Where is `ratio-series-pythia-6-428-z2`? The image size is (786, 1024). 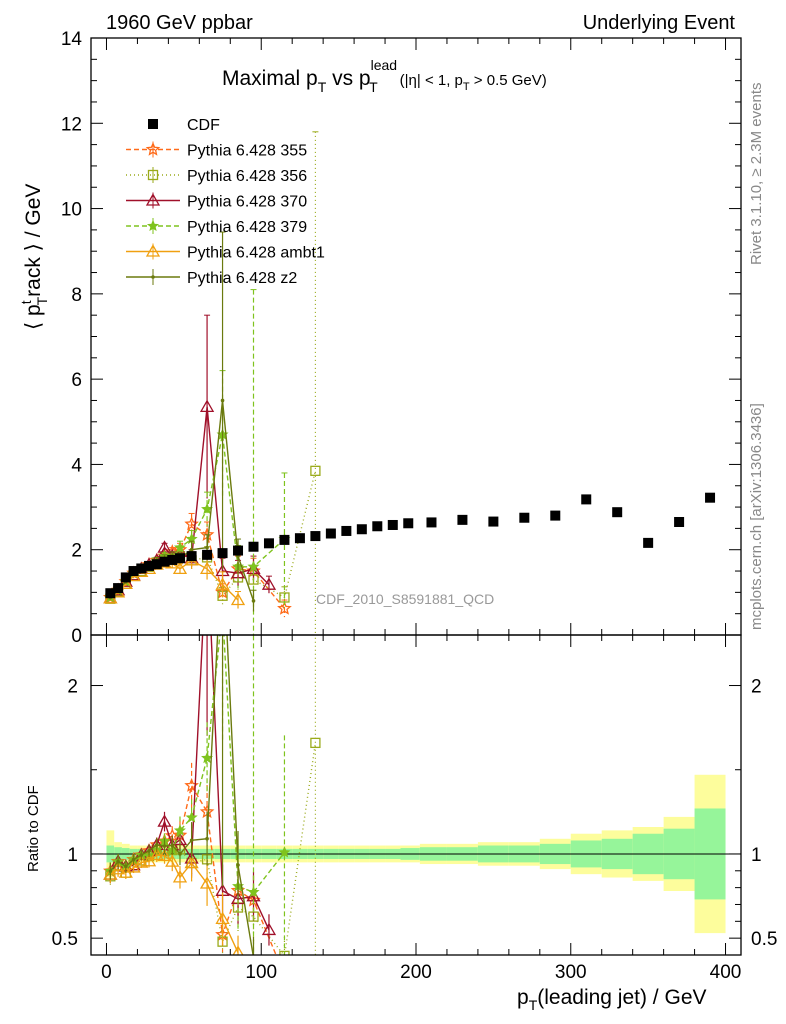 ratio-series-pythia-6-428-z2 is located at coordinates (182, 797).